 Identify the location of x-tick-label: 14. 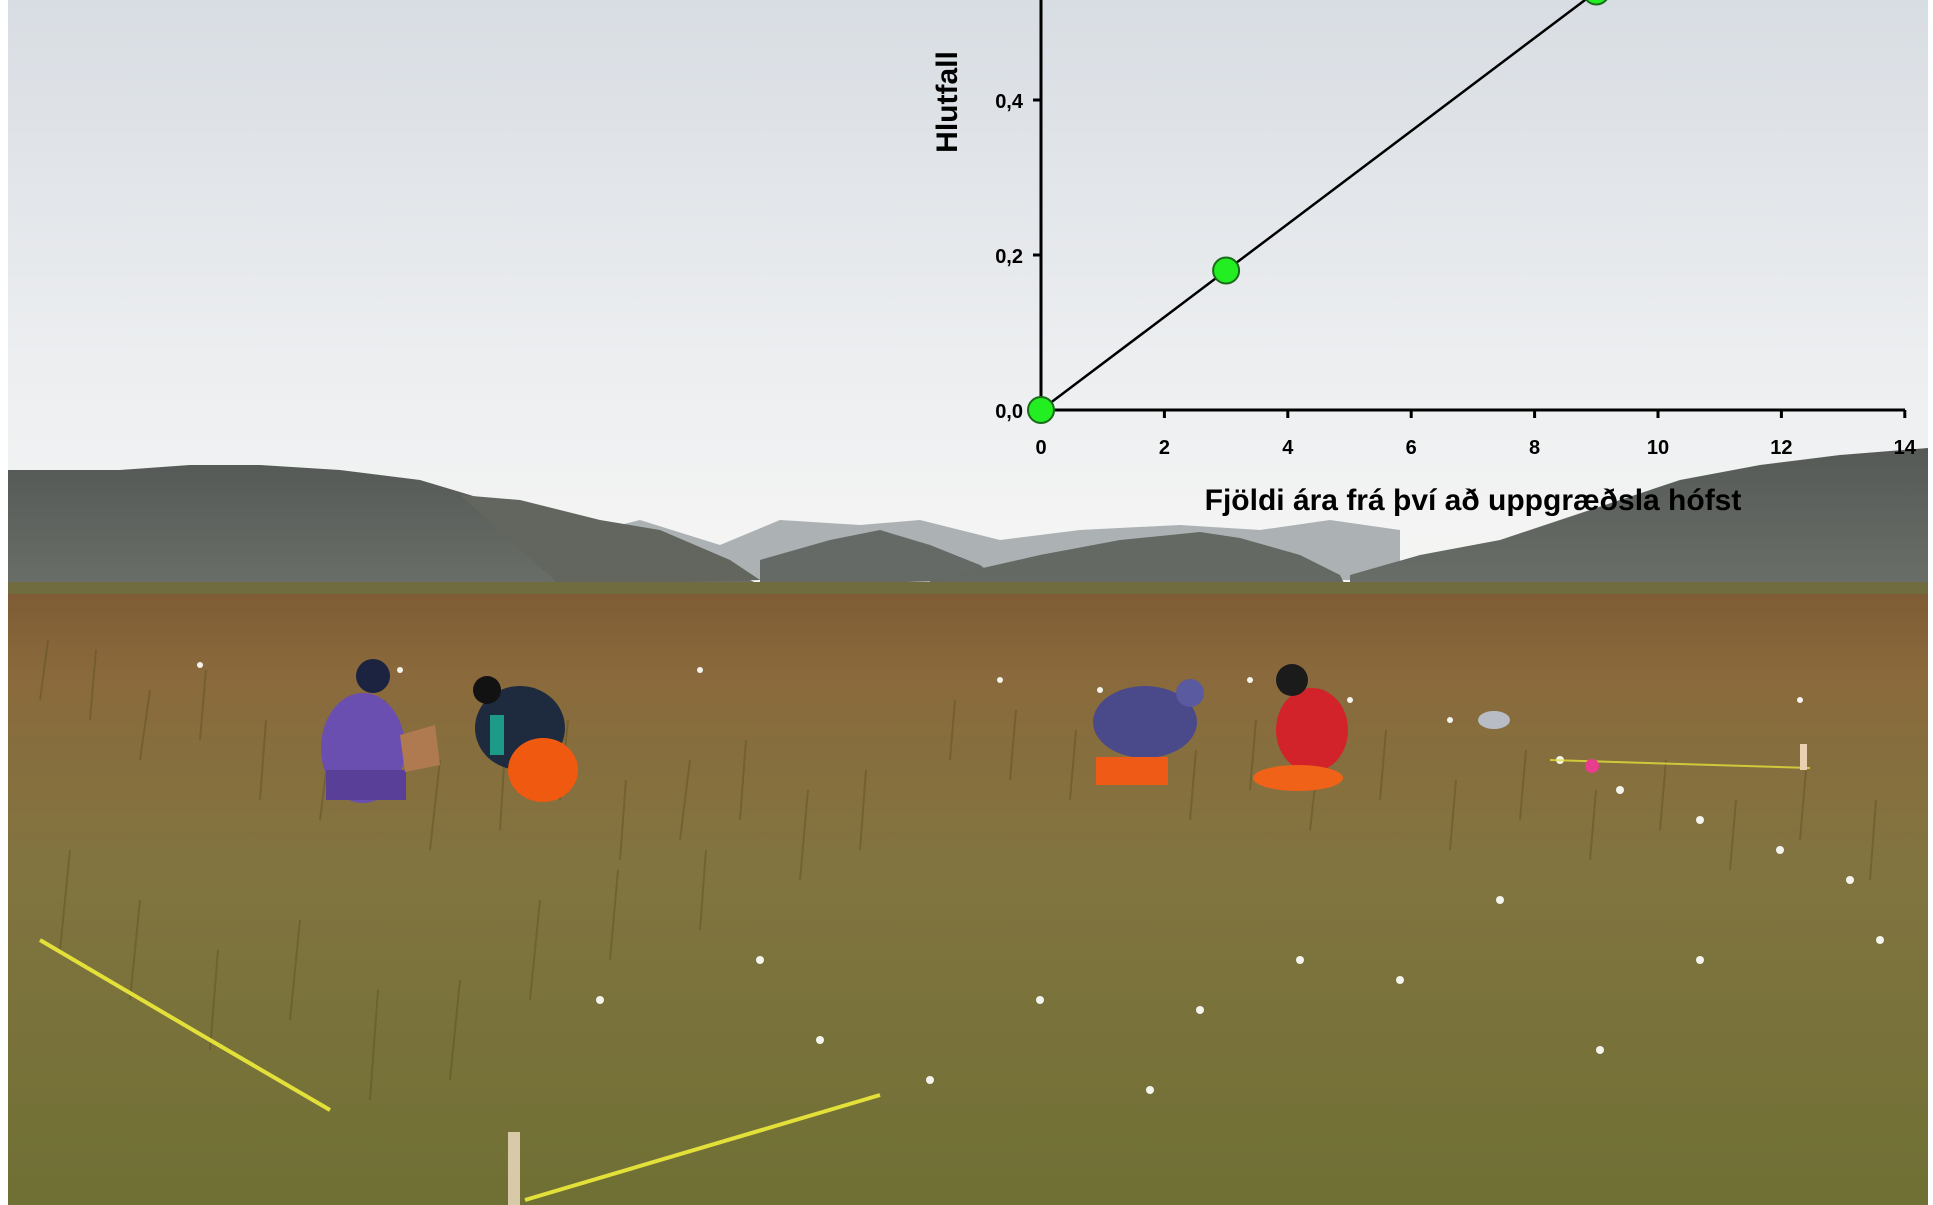
(1905, 448).